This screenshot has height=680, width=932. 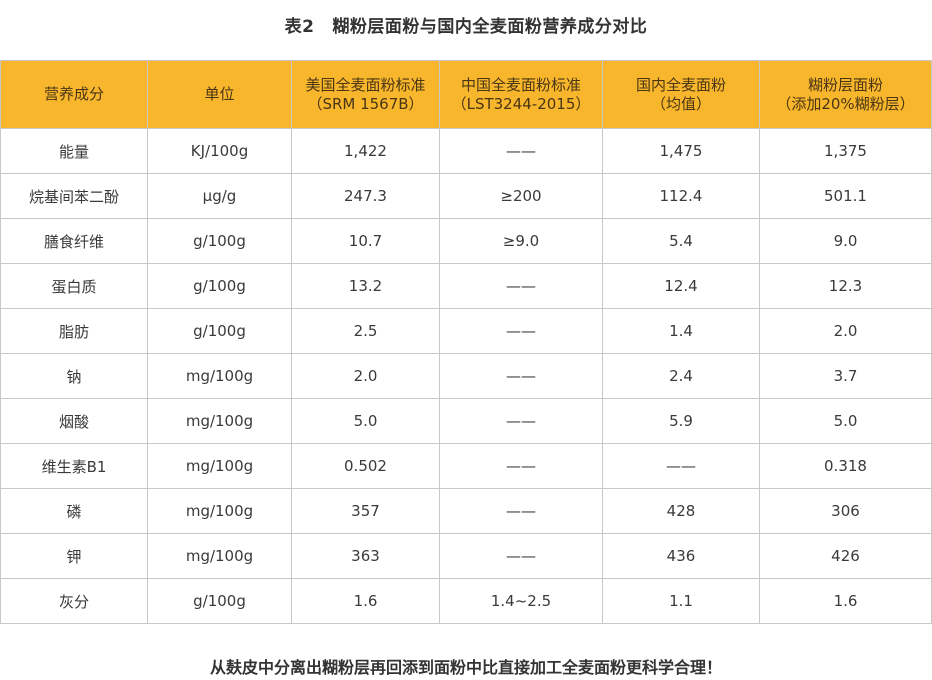 I want to click on table-row: 脂肪 g/100g 2.5 —— 1.4 2.0, so click(x=466, y=331).